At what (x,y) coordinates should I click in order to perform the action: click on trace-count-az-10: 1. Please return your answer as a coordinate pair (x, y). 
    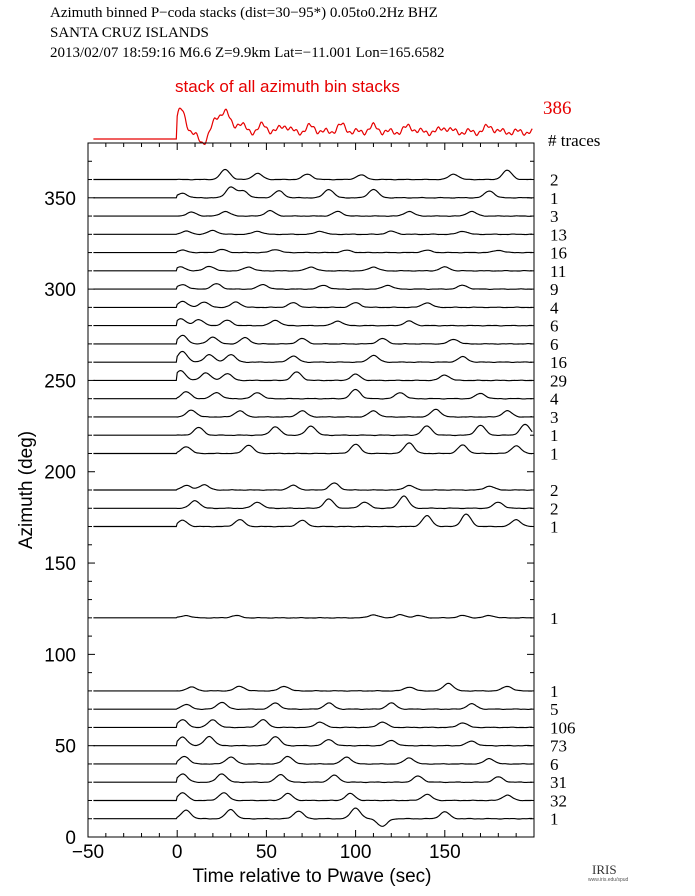
    Looking at the image, I should click on (554, 819).